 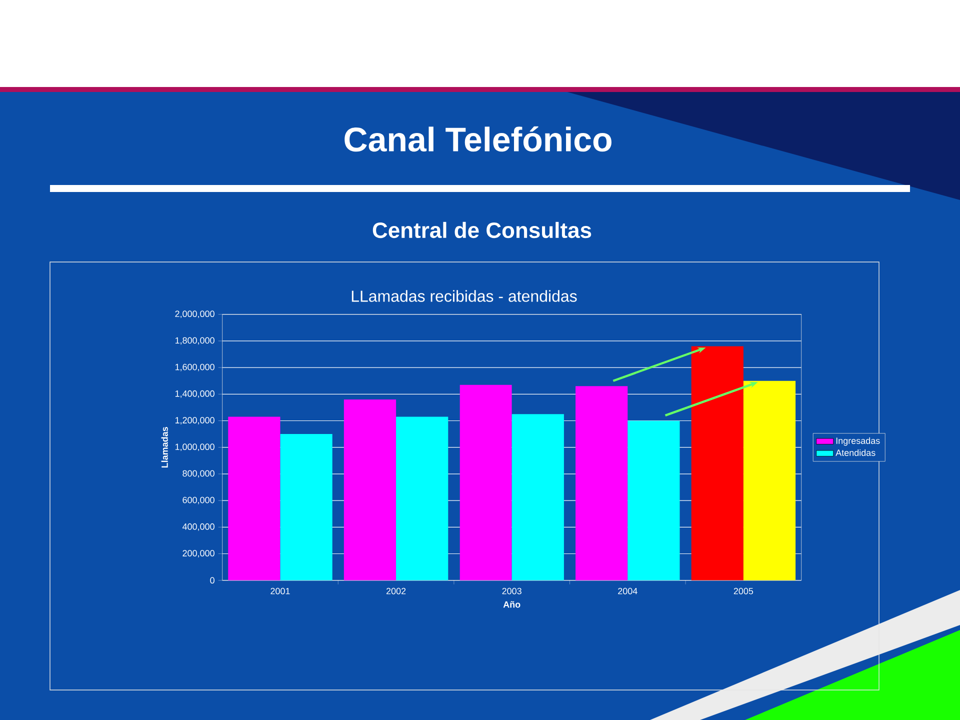 I want to click on x-tick-label: 2001, so click(x=280, y=591).